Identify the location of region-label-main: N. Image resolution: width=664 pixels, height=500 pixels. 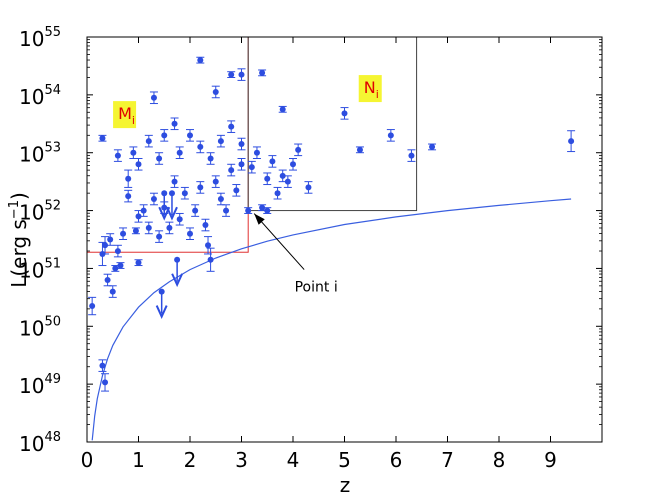
(370, 87).